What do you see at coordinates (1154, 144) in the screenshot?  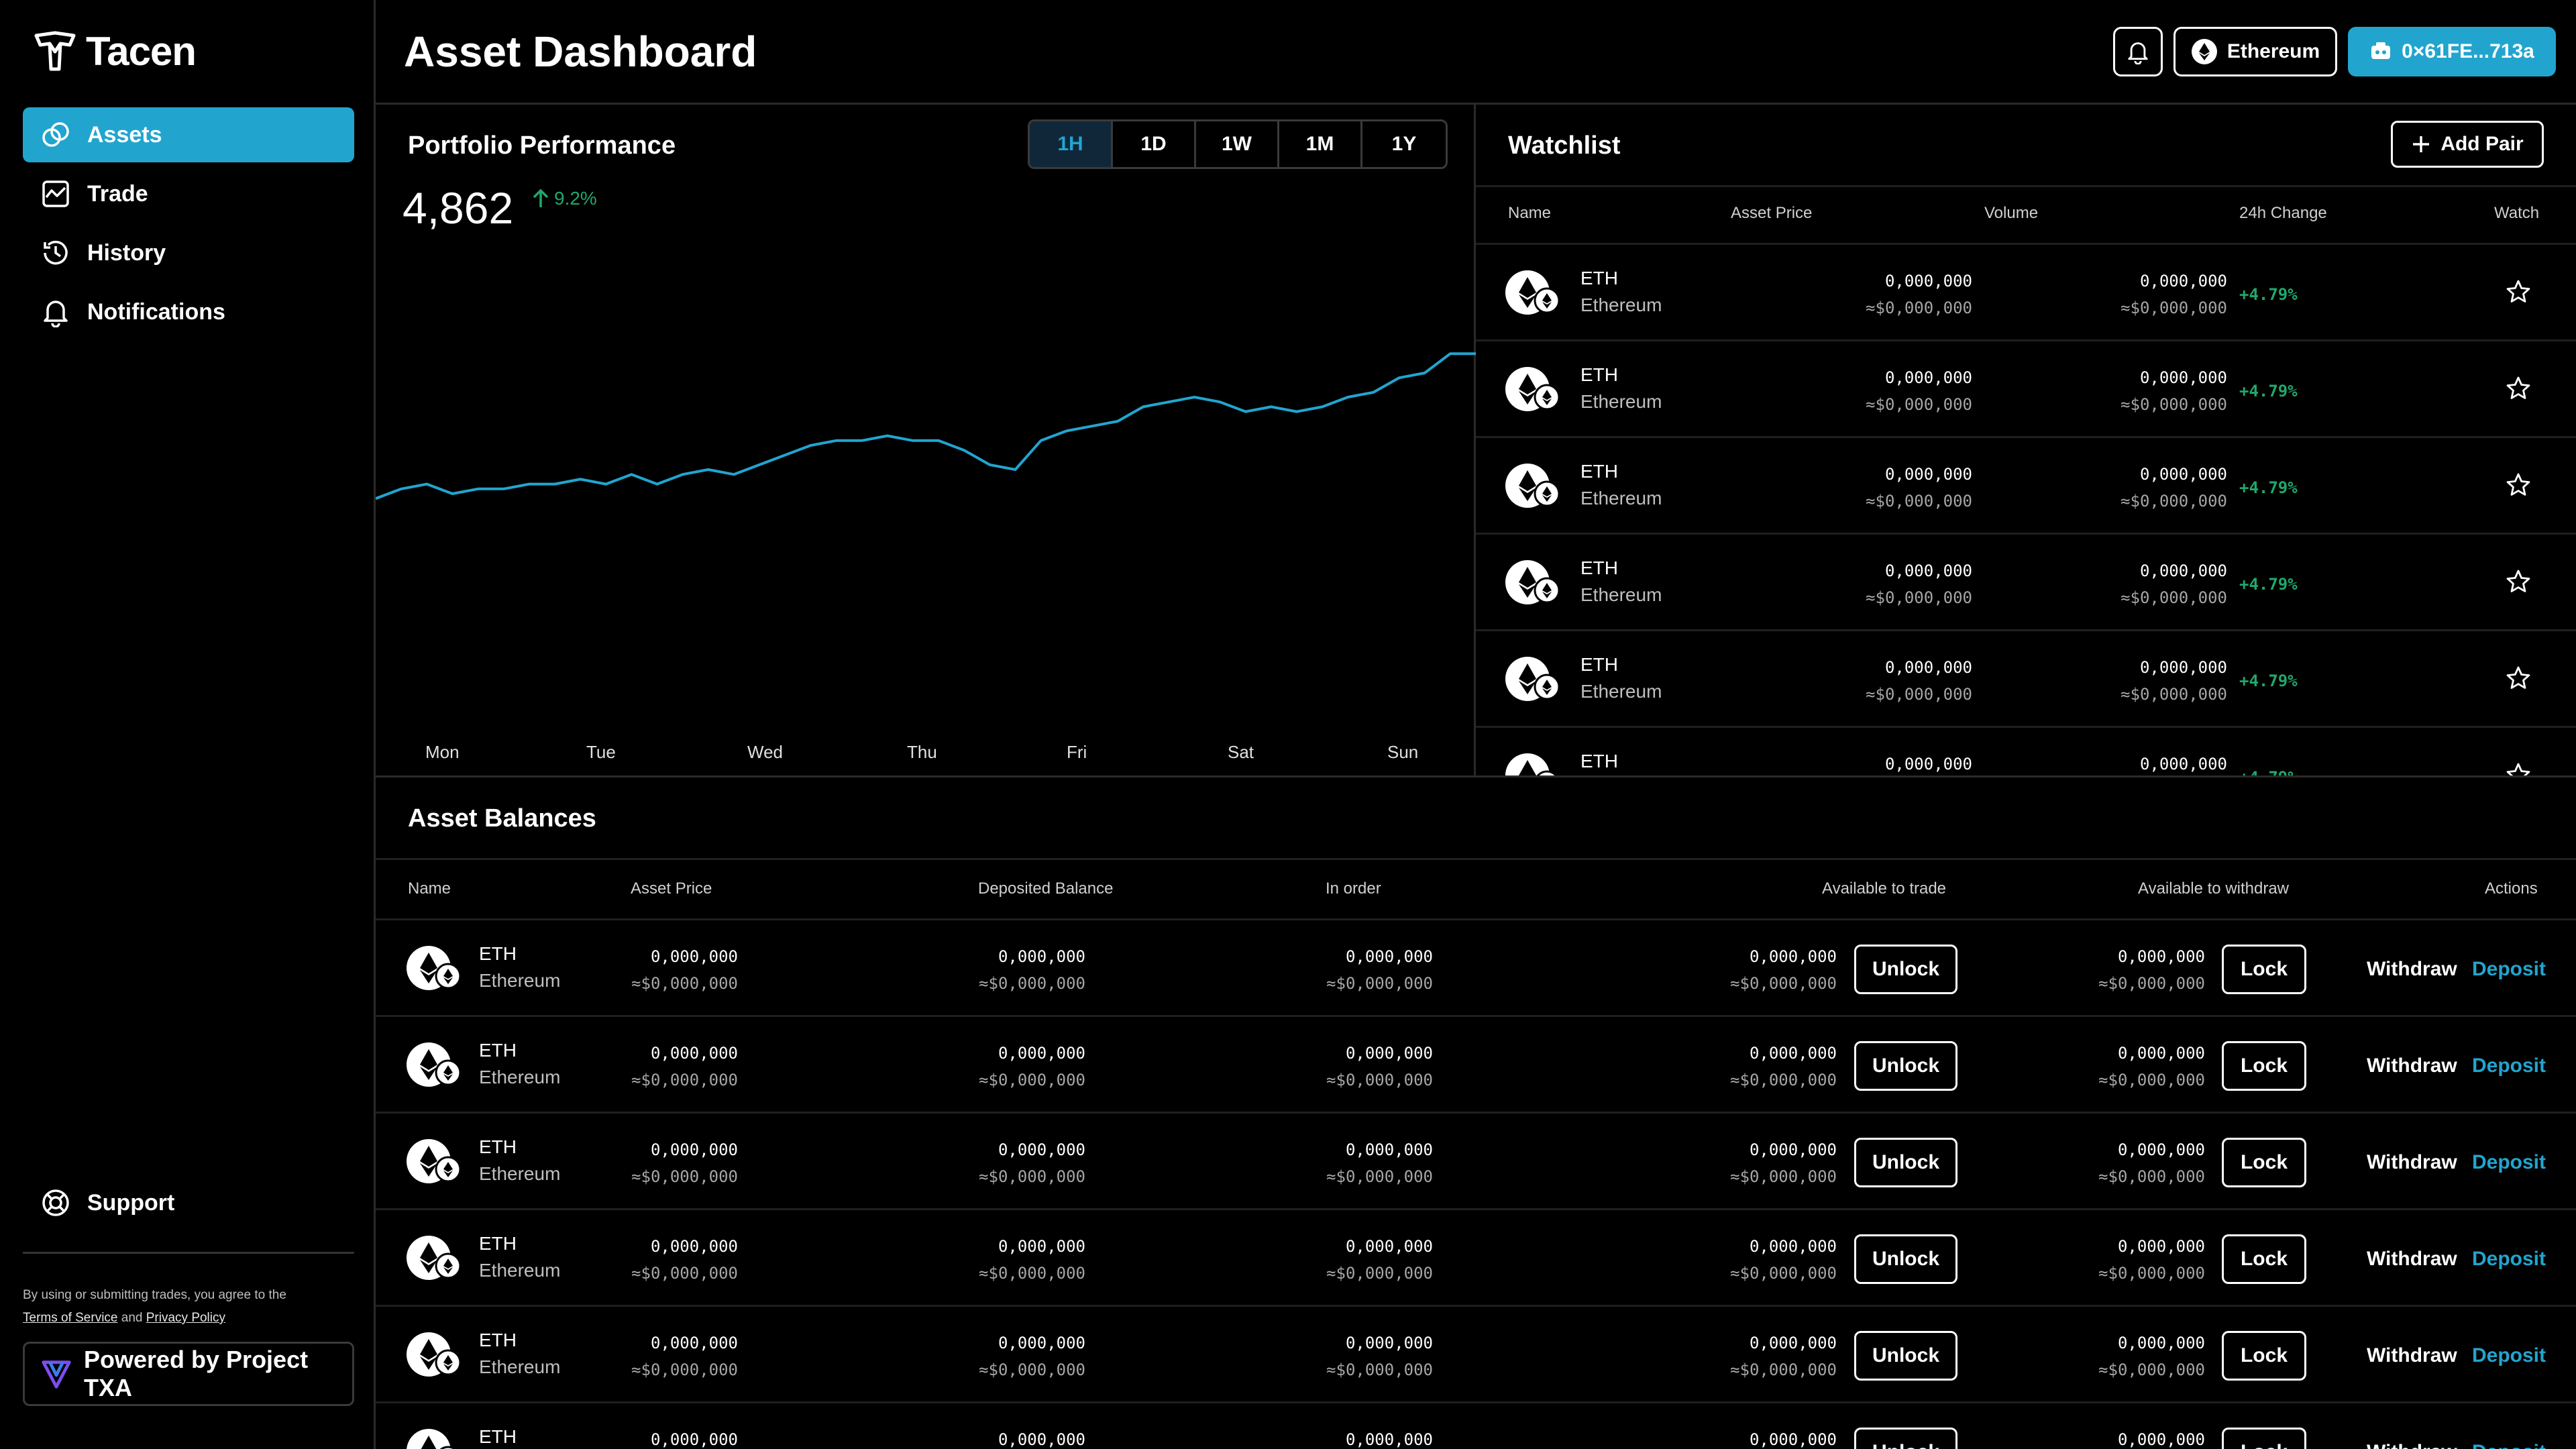 I see `range-1d-button: 1D` at bounding box center [1154, 144].